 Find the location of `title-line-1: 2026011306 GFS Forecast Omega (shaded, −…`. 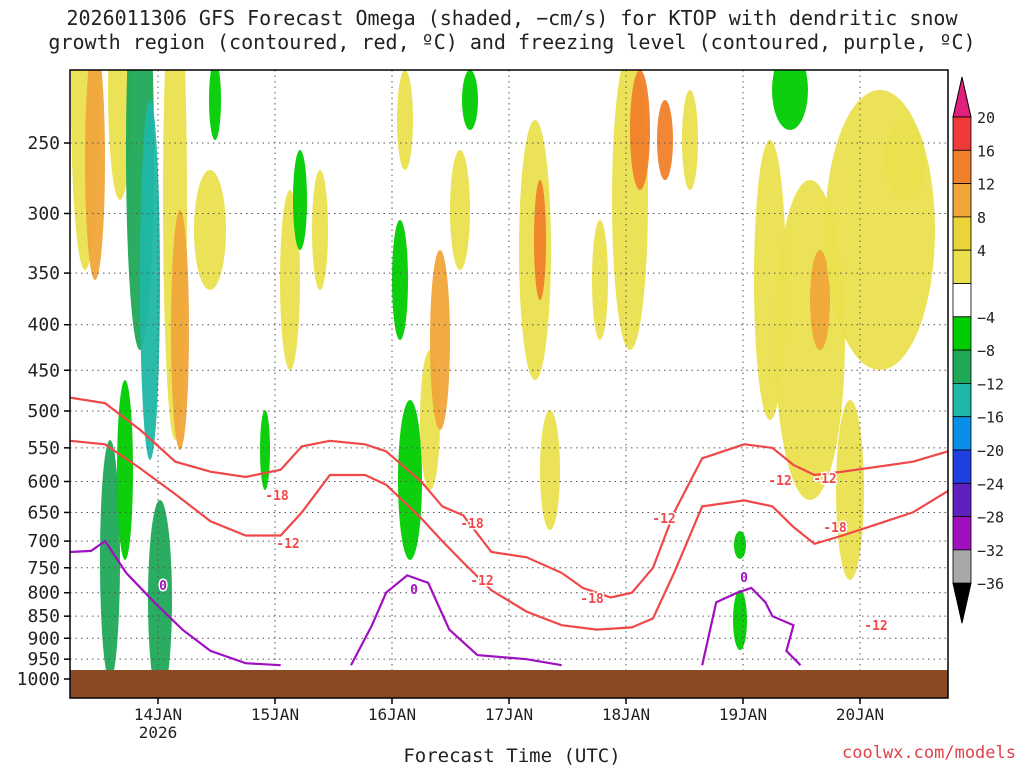

title-line-1: 2026011306 GFS Forecast Omega (shaded, −… is located at coordinates (512, 18).